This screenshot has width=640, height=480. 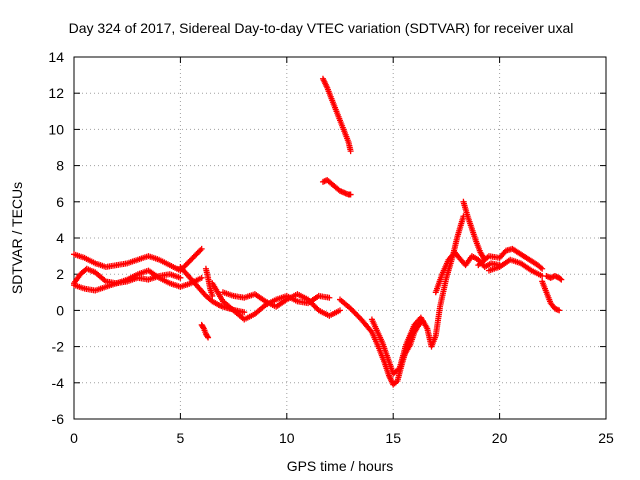 I want to click on y-tick-label: 12, so click(x=56, y=93).